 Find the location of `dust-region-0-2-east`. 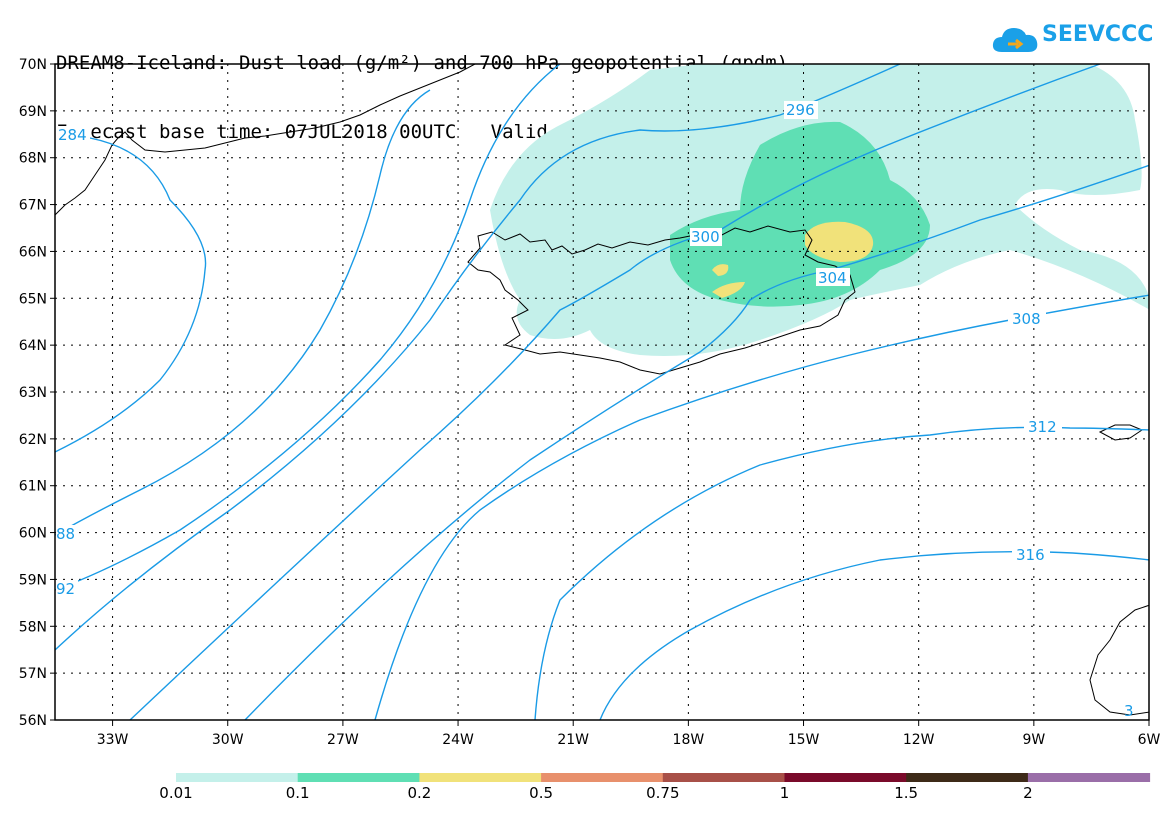

dust-region-0-2-east is located at coordinates (839, 241).